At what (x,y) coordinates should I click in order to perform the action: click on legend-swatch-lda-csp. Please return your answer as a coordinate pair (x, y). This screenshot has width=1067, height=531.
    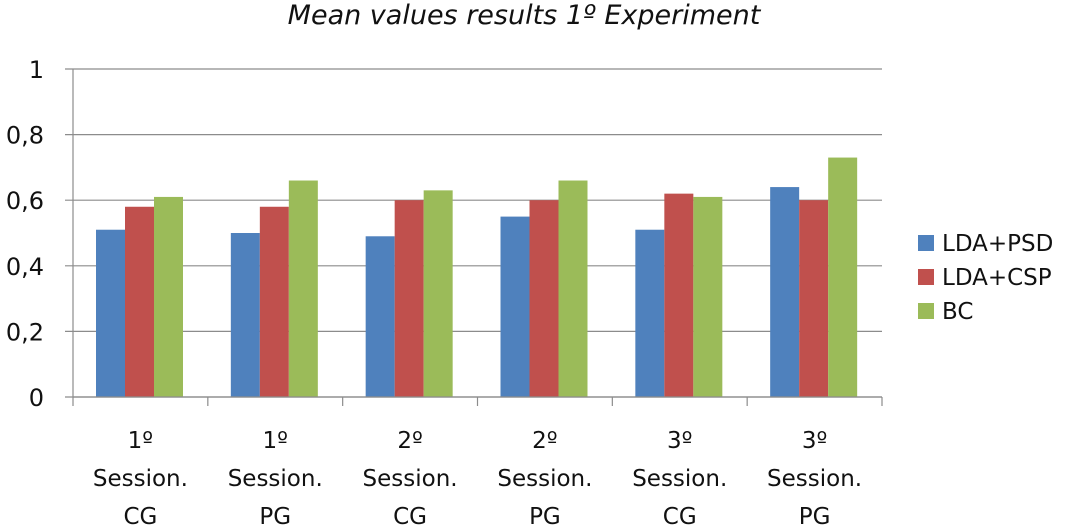
    Looking at the image, I should click on (926, 277).